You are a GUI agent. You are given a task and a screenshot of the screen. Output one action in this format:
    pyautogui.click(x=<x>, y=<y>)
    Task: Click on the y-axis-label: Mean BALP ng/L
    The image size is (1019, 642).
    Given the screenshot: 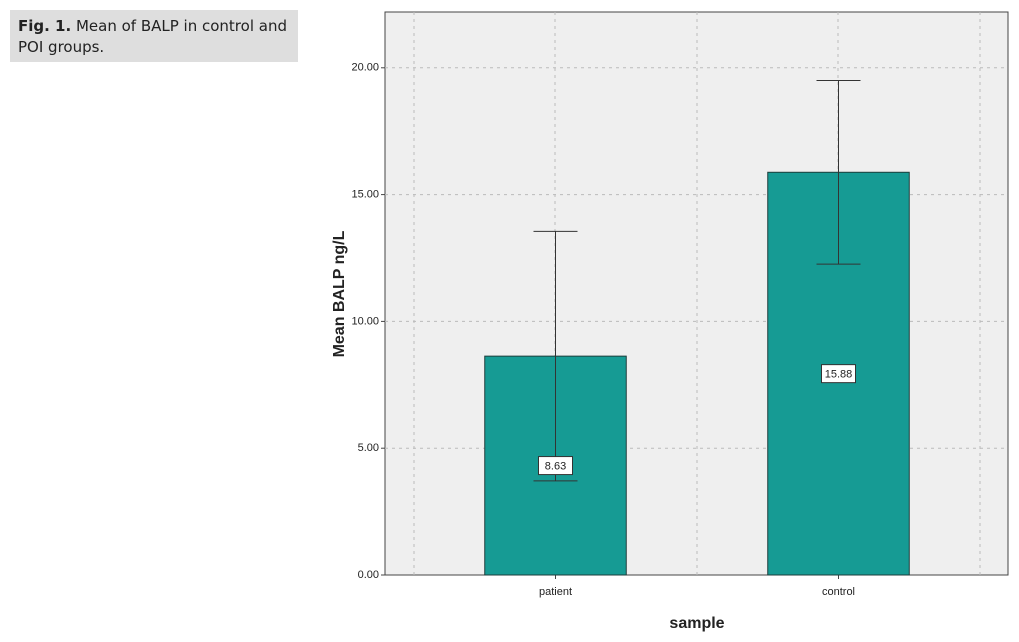 What is the action you would take?
    pyautogui.click(x=339, y=293)
    